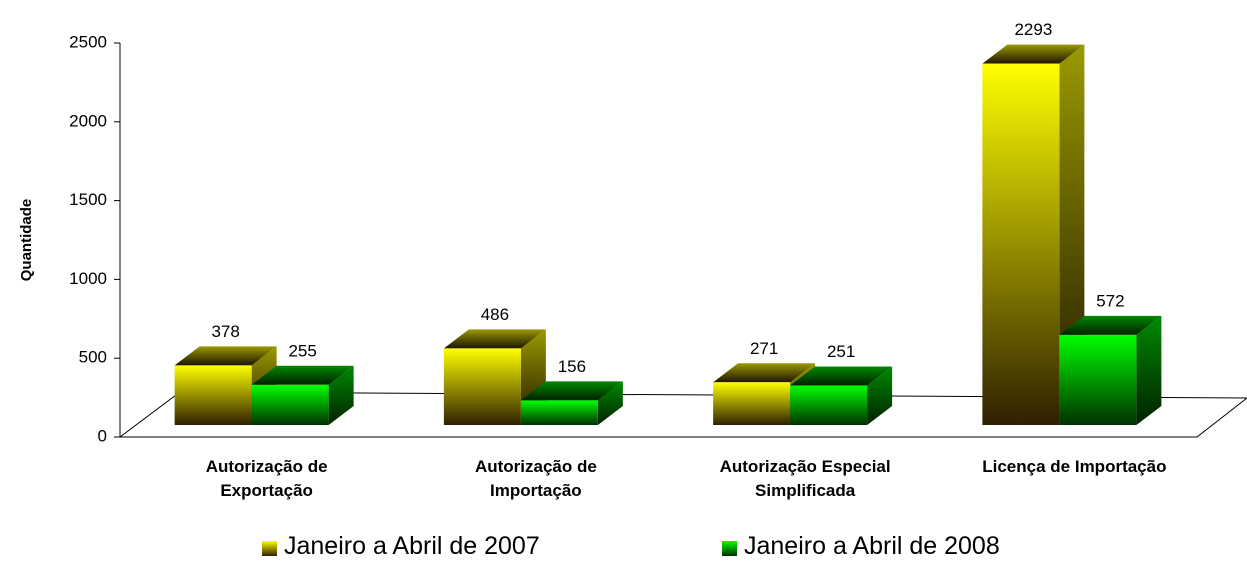 The width and height of the screenshot is (1247, 570). What do you see at coordinates (805, 478) in the screenshot?
I see `x-tick-label: Autorização Especial Simplificada` at bounding box center [805, 478].